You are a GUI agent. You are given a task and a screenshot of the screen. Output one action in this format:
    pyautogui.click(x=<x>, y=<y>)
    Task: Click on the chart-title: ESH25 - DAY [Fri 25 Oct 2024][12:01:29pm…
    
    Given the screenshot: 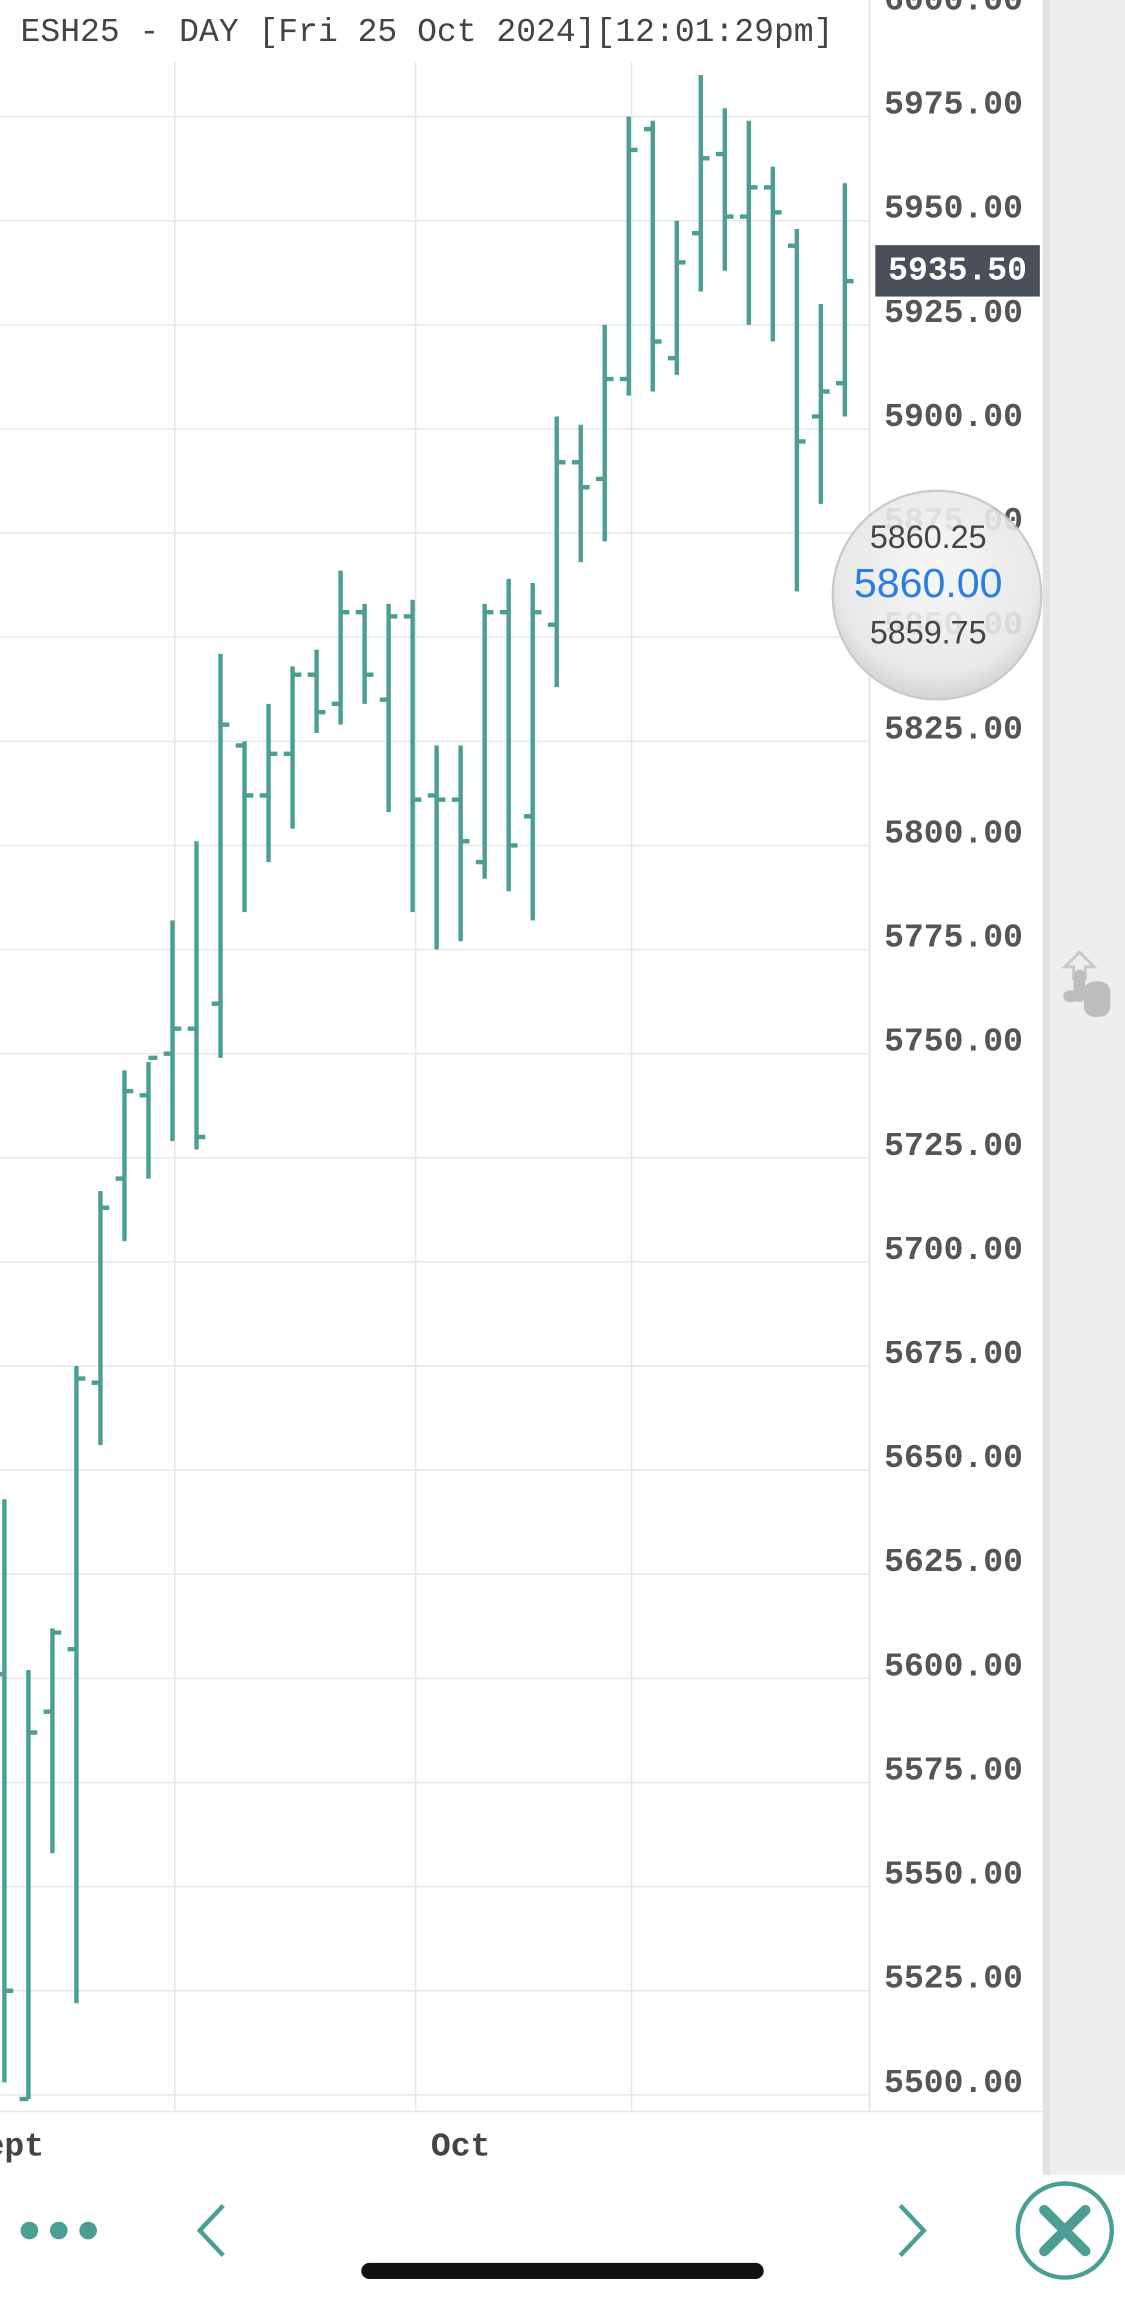 What is the action you would take?
    pyautogui.click(x=427, y=32)
    